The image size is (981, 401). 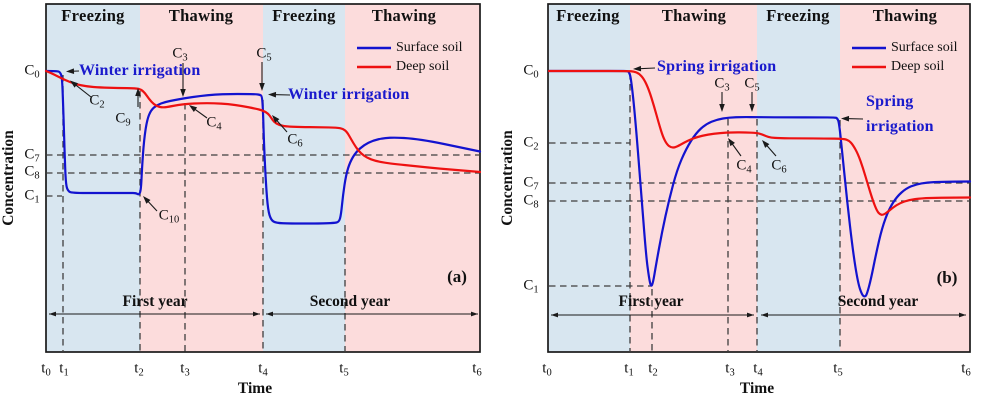 What do you see at coordinates (653, 369) in the screenshot?
I see `x-tick-t2-b: t2` at bounding box center [653, 369].